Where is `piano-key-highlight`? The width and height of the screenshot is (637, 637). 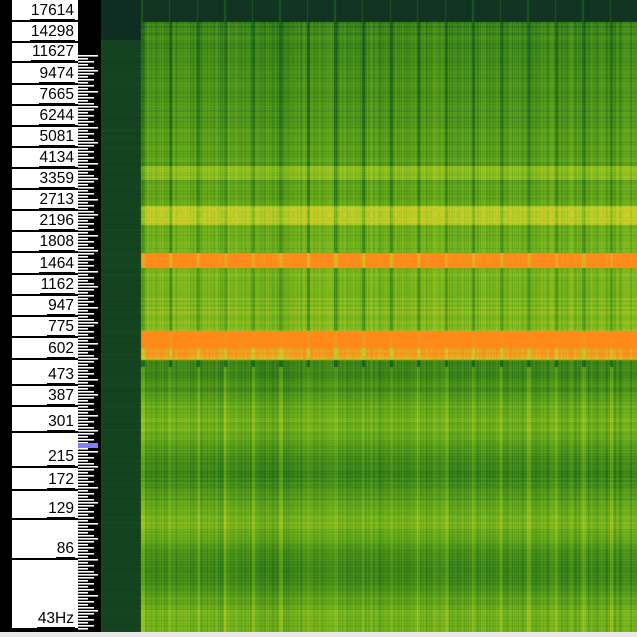 piano-key-highlight is located at coordinates (88, 445).